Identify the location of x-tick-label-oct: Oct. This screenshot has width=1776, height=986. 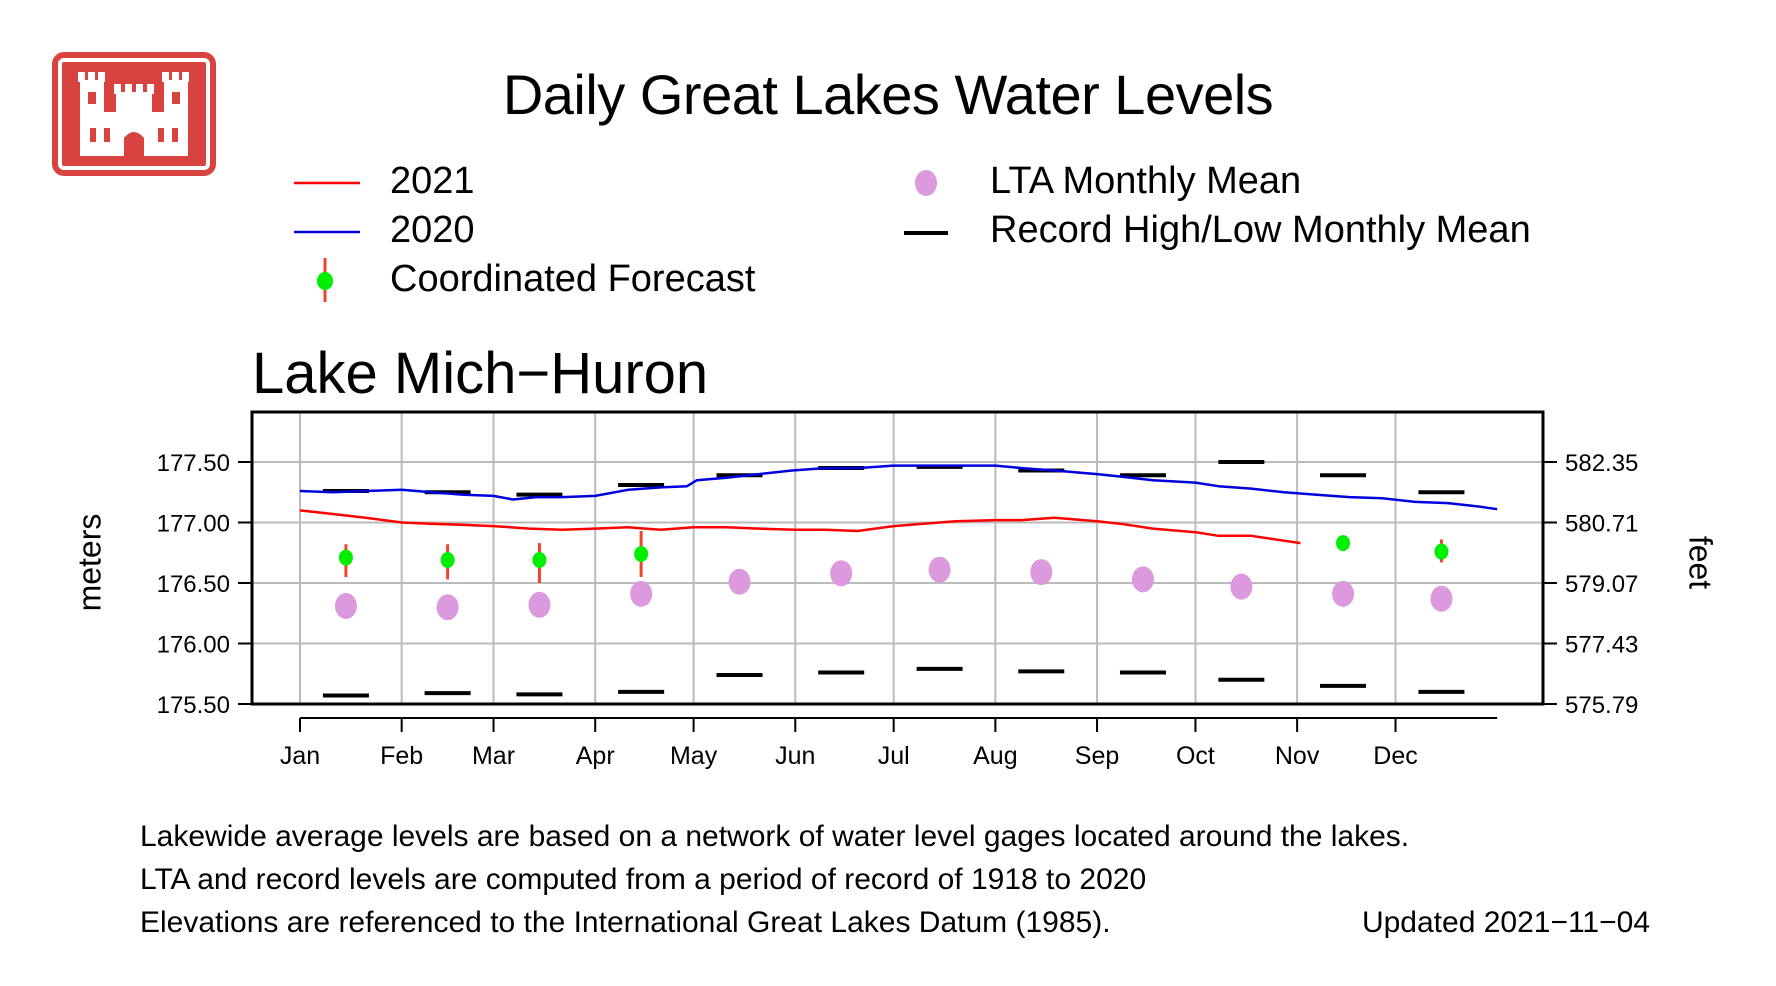
(1195, 756).